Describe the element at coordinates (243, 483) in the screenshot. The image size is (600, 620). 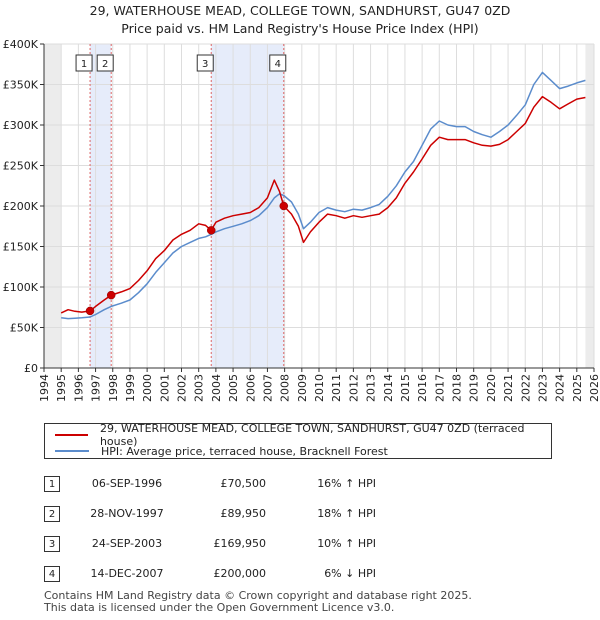
I see `transaction-price: £70,500` at that location.